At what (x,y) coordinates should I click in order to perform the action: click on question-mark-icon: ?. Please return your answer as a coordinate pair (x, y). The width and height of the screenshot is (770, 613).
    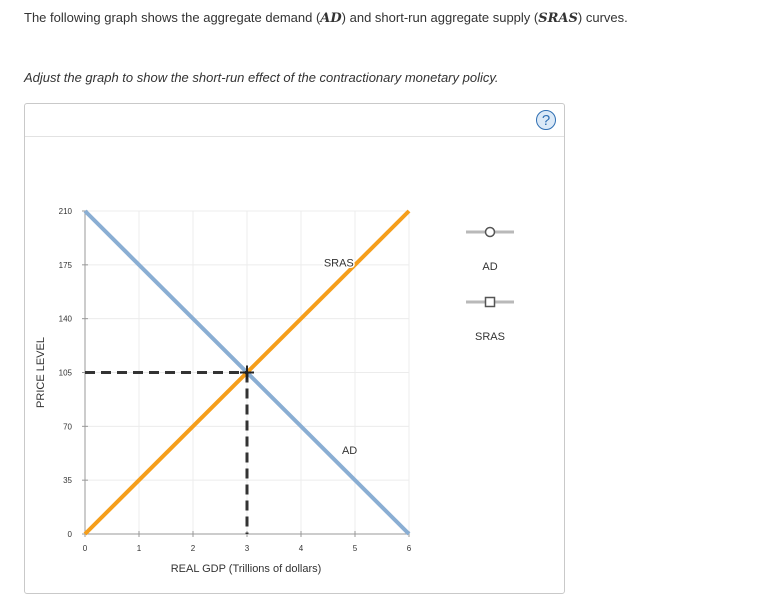
    Looking at the image, I should click on (546, 120).